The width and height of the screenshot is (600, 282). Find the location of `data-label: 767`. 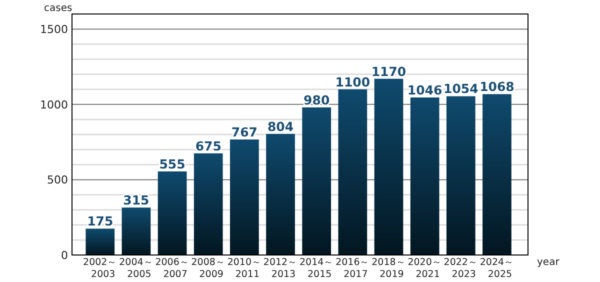

data-label: 767 is located at coordinates (244, 132).